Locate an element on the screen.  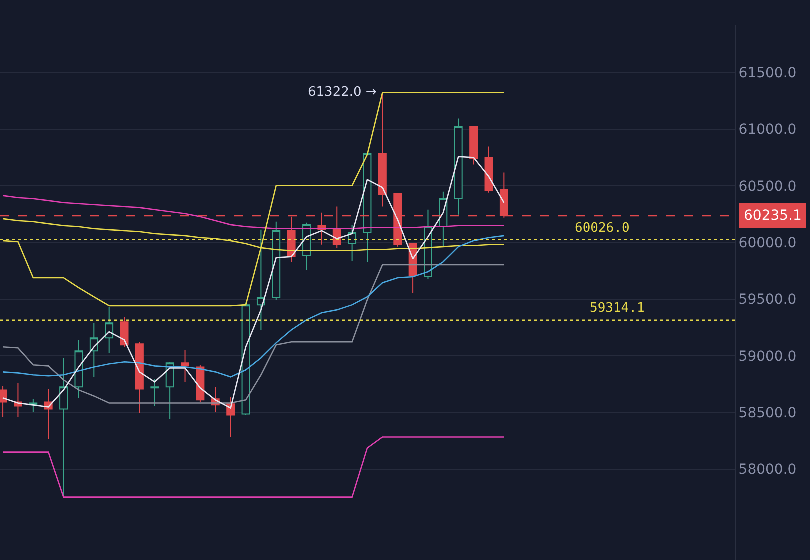
annotation: 61322.0 → is located at coordinates (342, 92).